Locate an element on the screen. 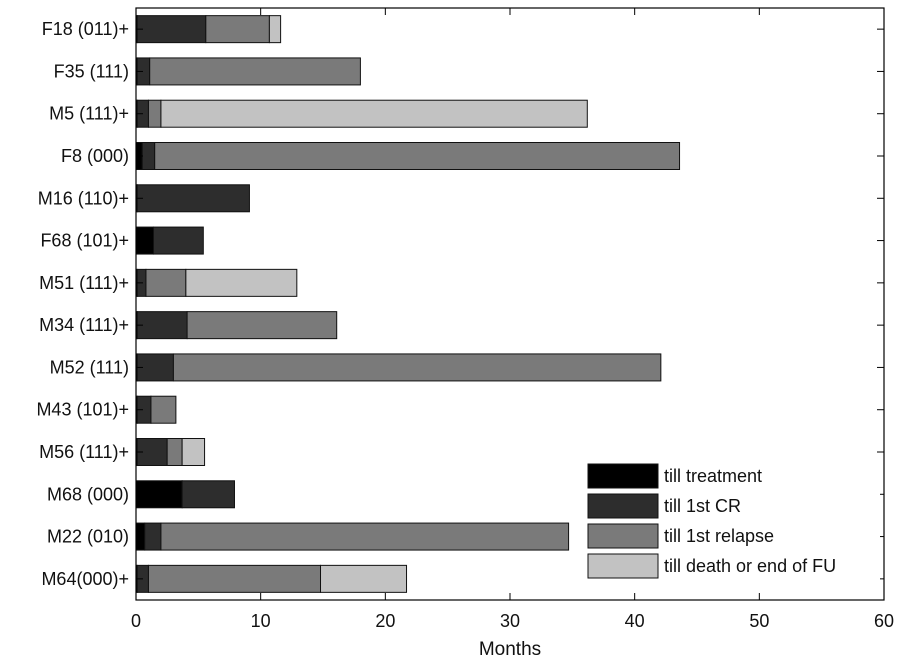  x-tick-label: 0 is located at coordinates (136, 621).